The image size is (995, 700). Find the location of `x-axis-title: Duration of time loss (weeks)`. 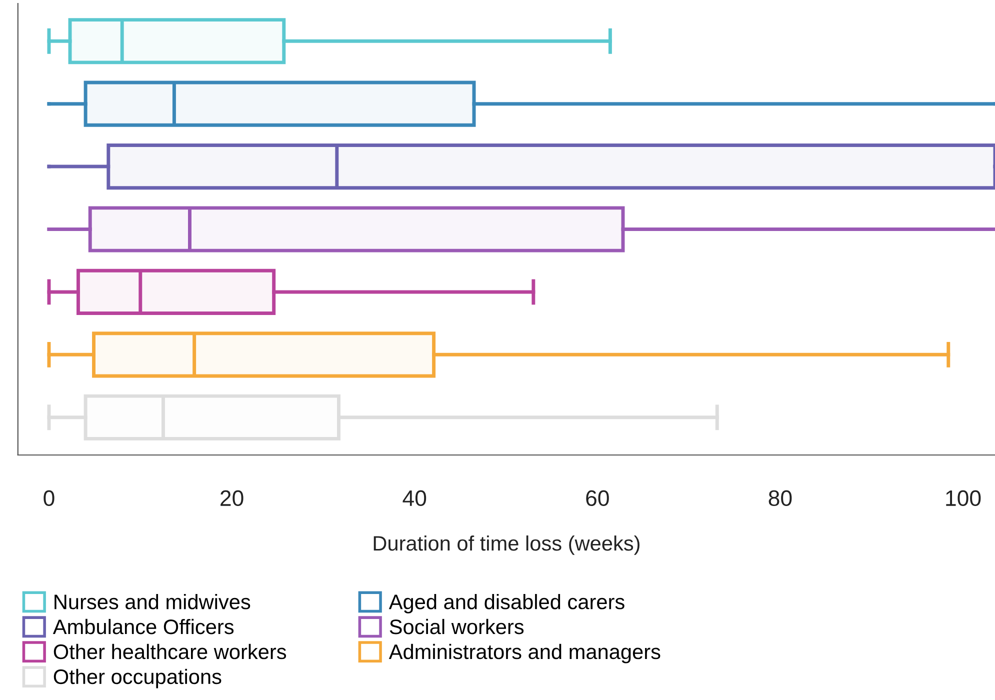

x-axis-title: Duration of time loss (weeks) is located at coordinates (507, 545).